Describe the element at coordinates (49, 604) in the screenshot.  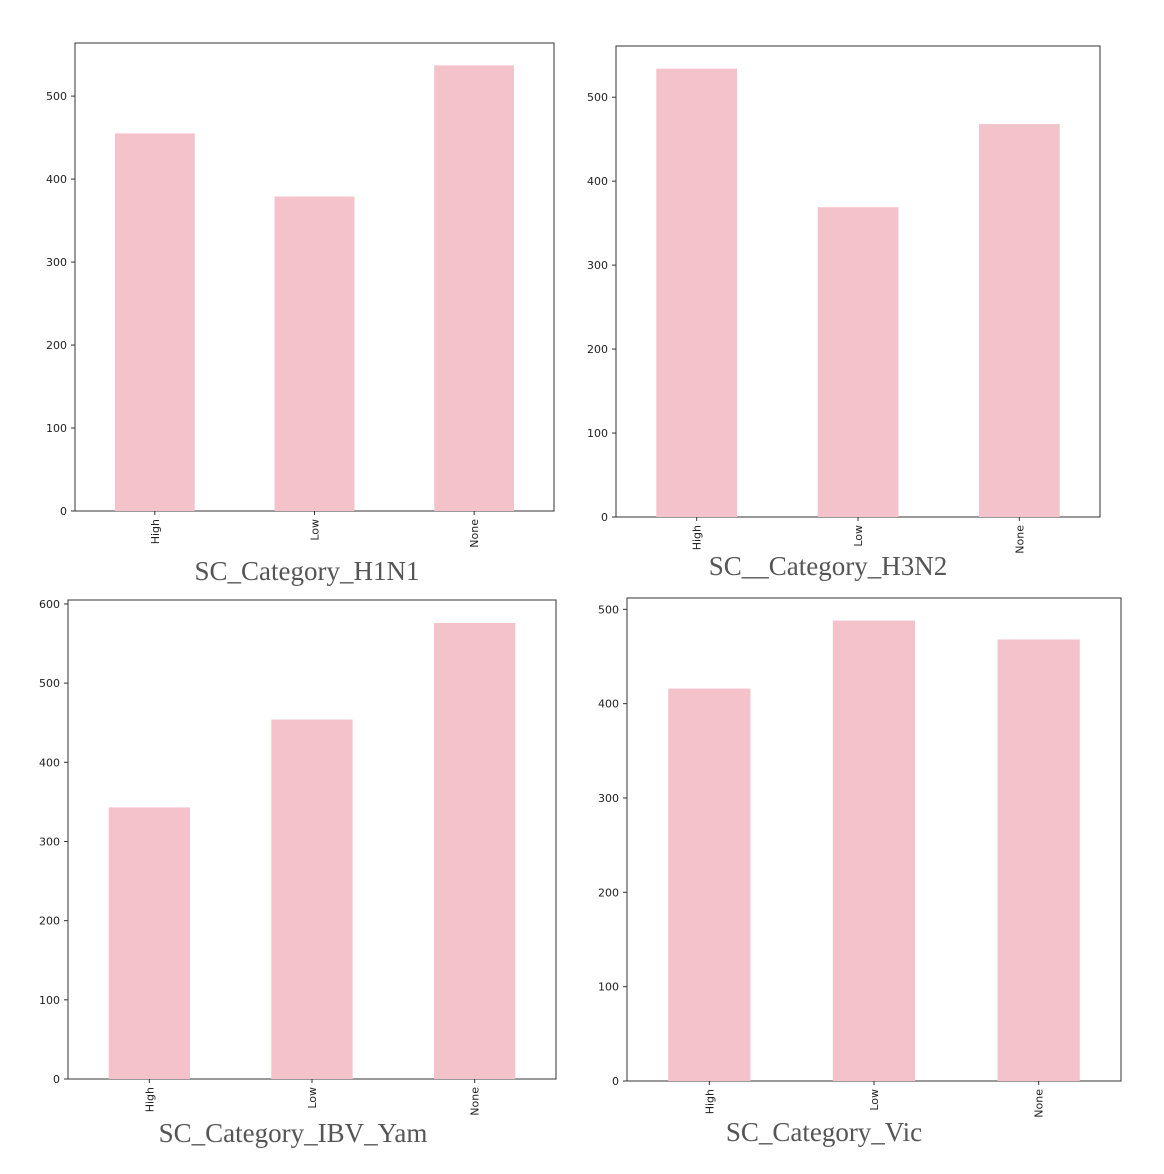
I see `y-tick-label: 600` at that location.